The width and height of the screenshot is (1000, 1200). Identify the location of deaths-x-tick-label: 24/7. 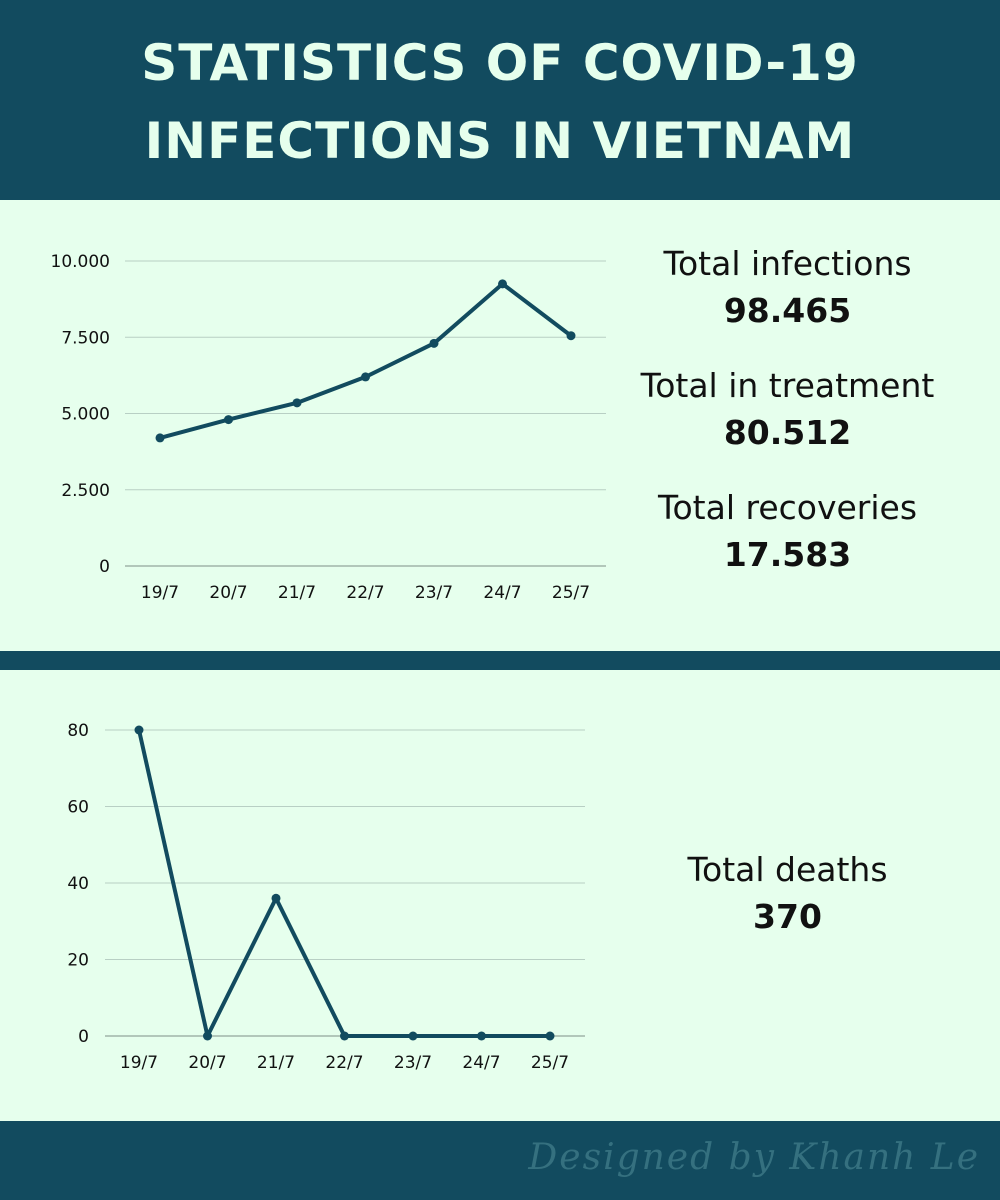
(481, 1063).